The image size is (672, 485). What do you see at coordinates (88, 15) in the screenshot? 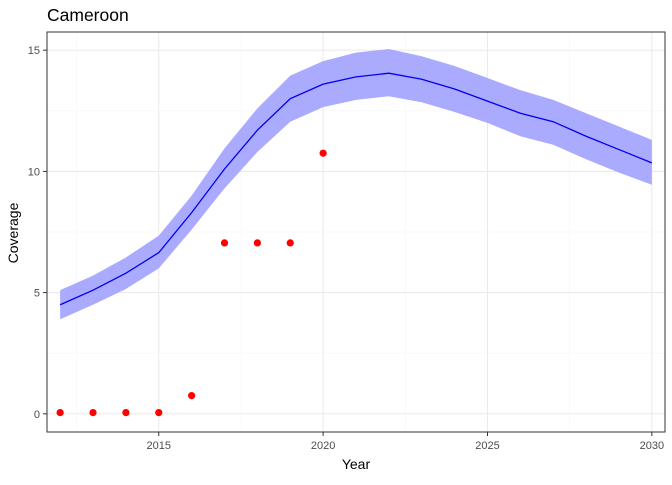
I see `chart-title: Cameroon` at bounding box center [88, 15].